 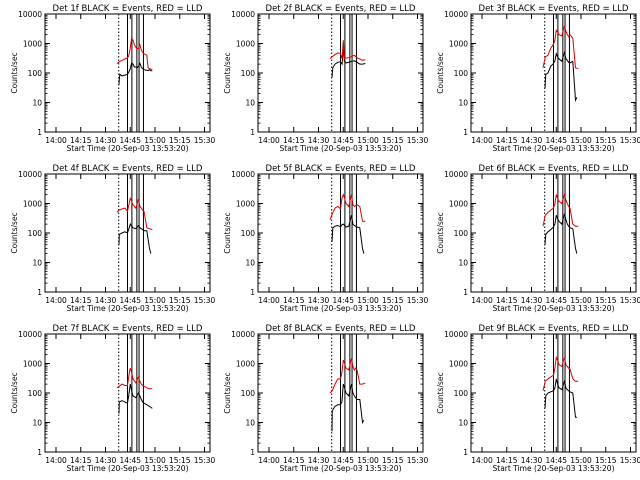 I want to click on panel-title: Det 2f BLACK = Events, RED = LLD, so click(x=341, y=9).